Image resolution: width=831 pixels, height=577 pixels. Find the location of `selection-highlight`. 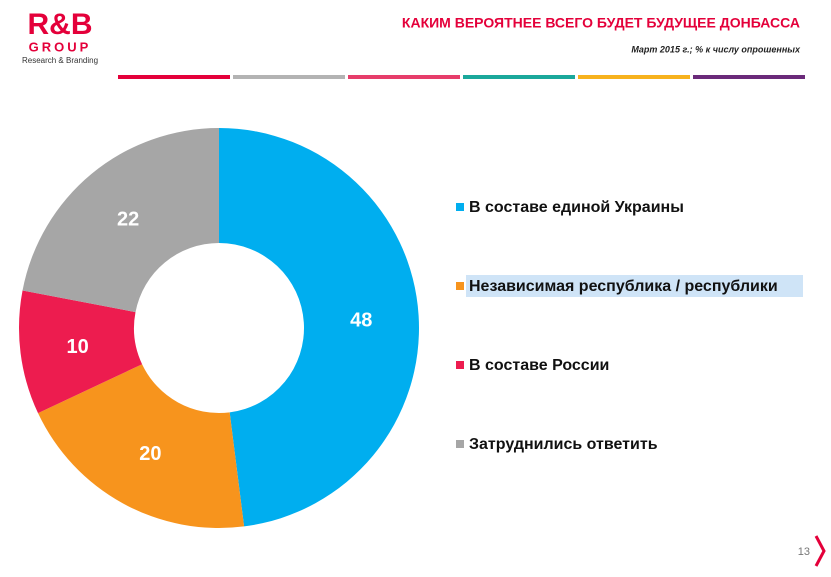

selection-highlight is located at coordinates (634, 286).